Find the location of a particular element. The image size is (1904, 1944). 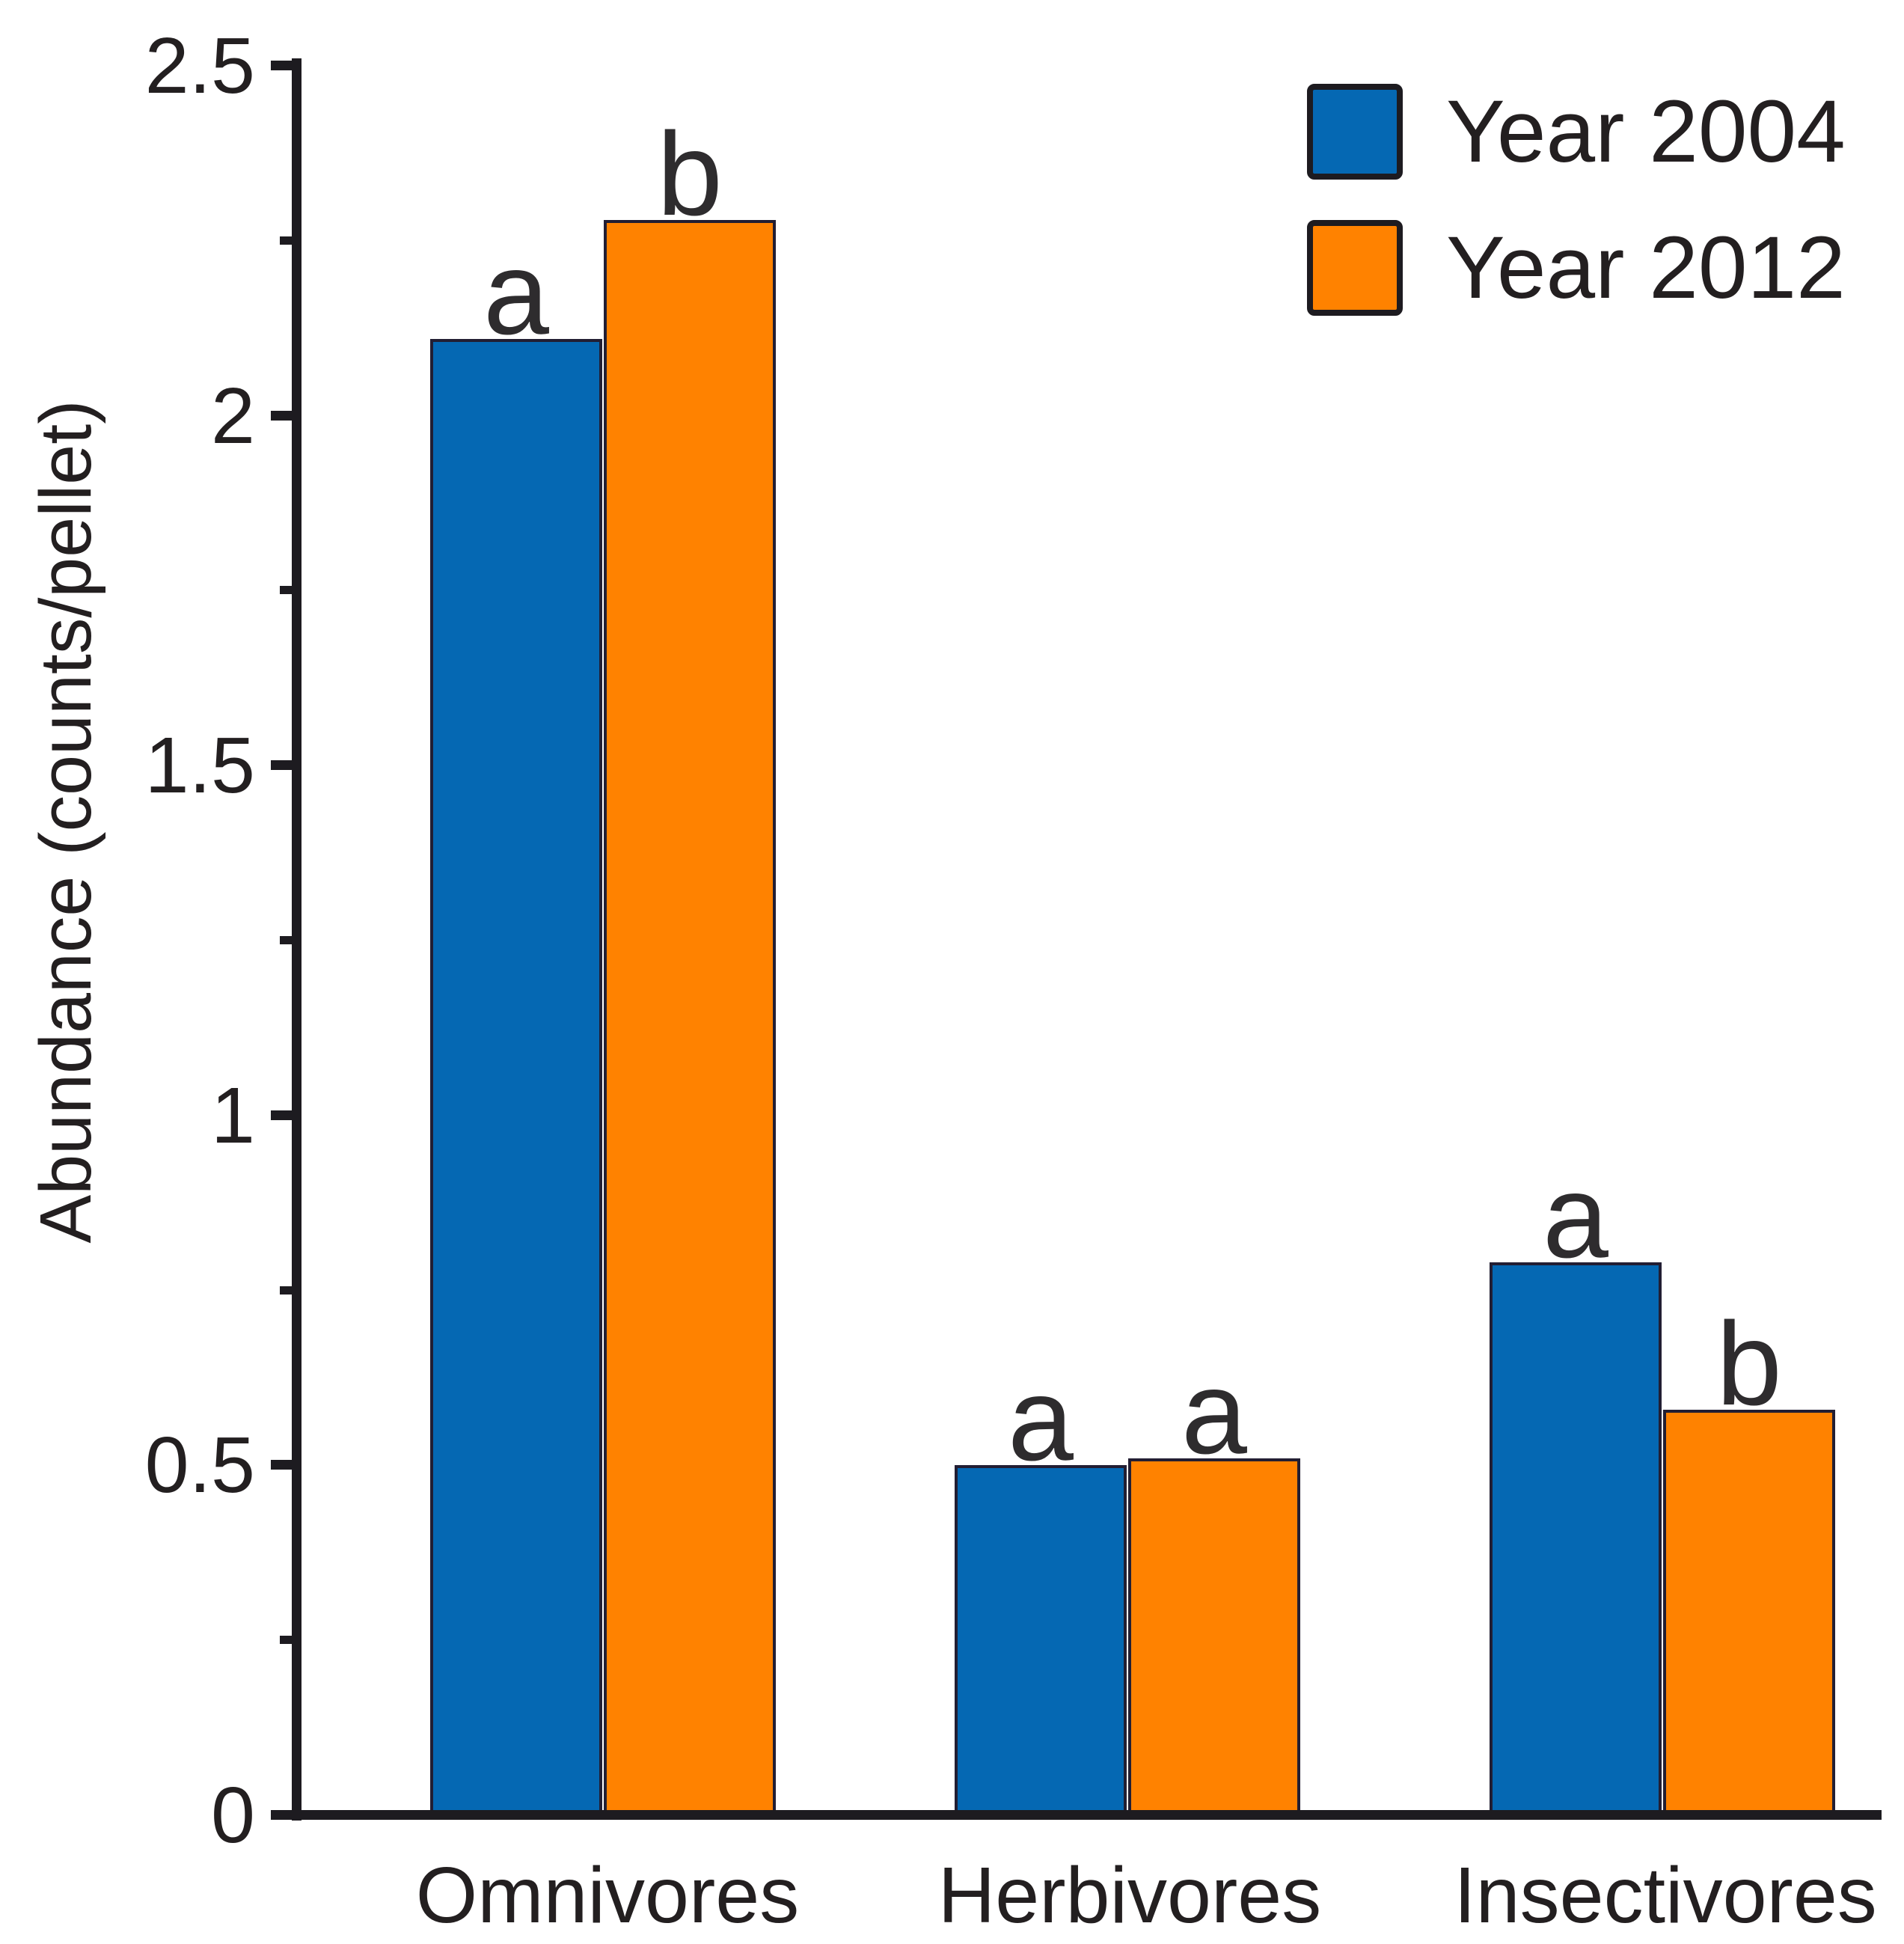

y-tick-label: 0 is located at coordinates (233, 1815).